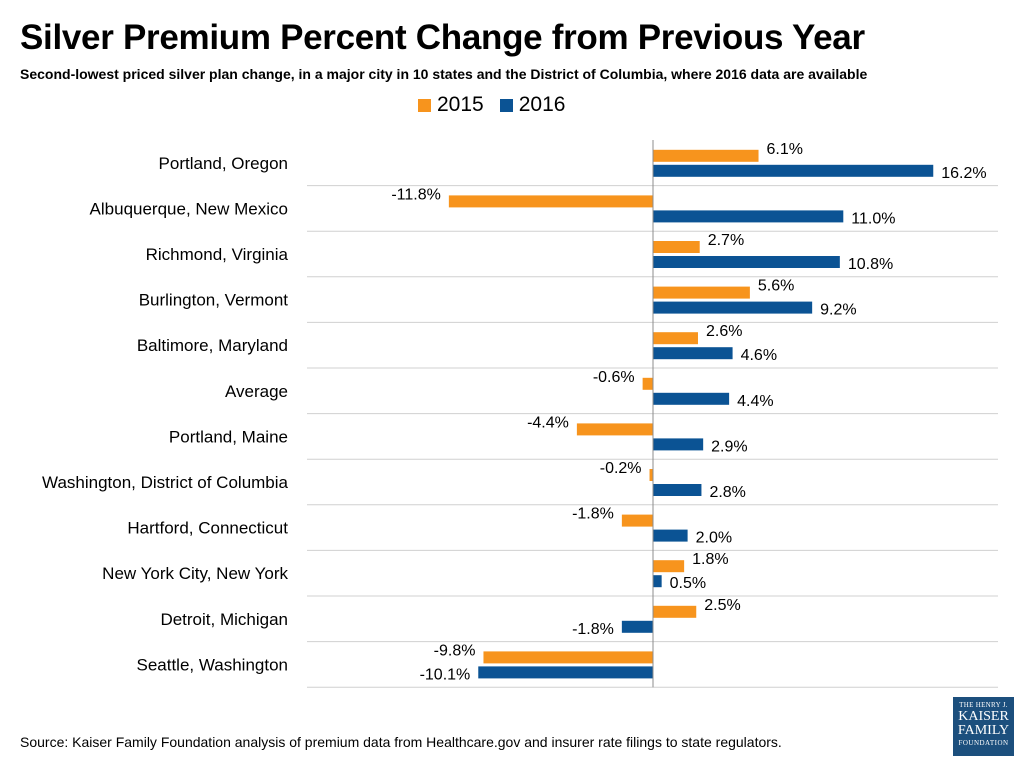 This screenshot has height=768, width=1024. Describe the element at coordinates (838, 310) in the screenshot. I see `data-label-2016: 9.2%` at that location.